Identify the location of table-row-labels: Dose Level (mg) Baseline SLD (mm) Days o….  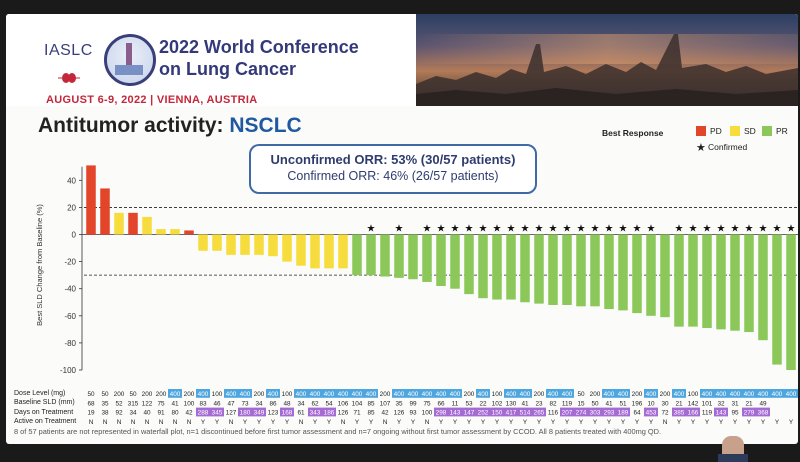
(54, 407).